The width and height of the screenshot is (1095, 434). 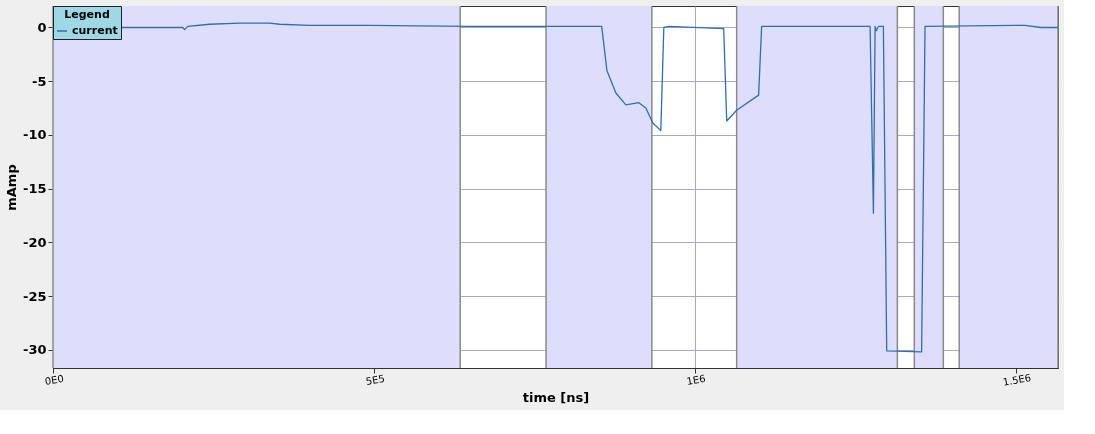 What do you see at coordinates (556, 397) in the screenshot?
I see `x-axis-title: time [ns]` at bounding box center [556, 397].